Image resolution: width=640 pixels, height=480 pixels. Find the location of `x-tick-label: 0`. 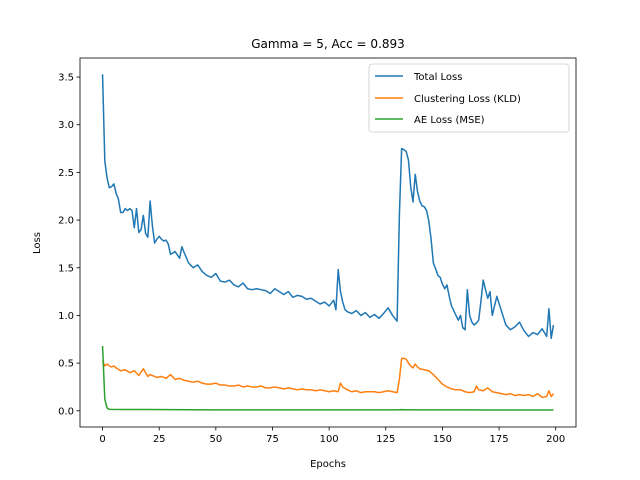

x-tick-label: 0 is located at coordinates (102, 439).